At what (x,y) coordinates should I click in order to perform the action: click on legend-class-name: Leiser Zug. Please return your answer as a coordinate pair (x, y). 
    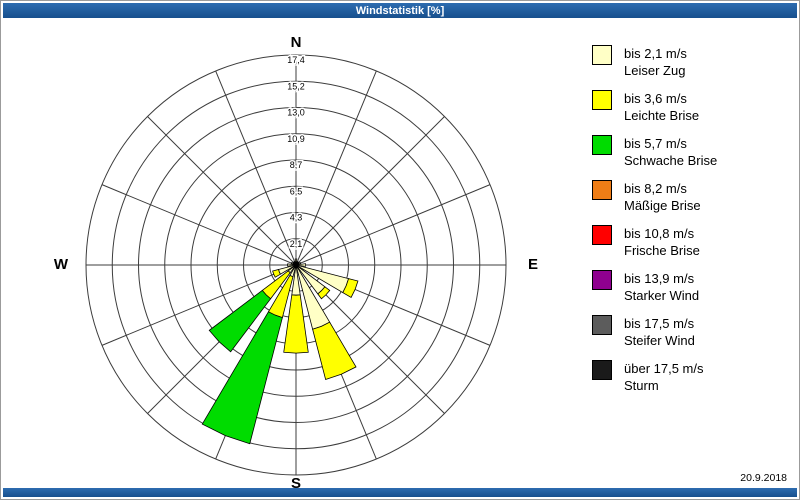
    Looking at the image, I should click on (655, 70).